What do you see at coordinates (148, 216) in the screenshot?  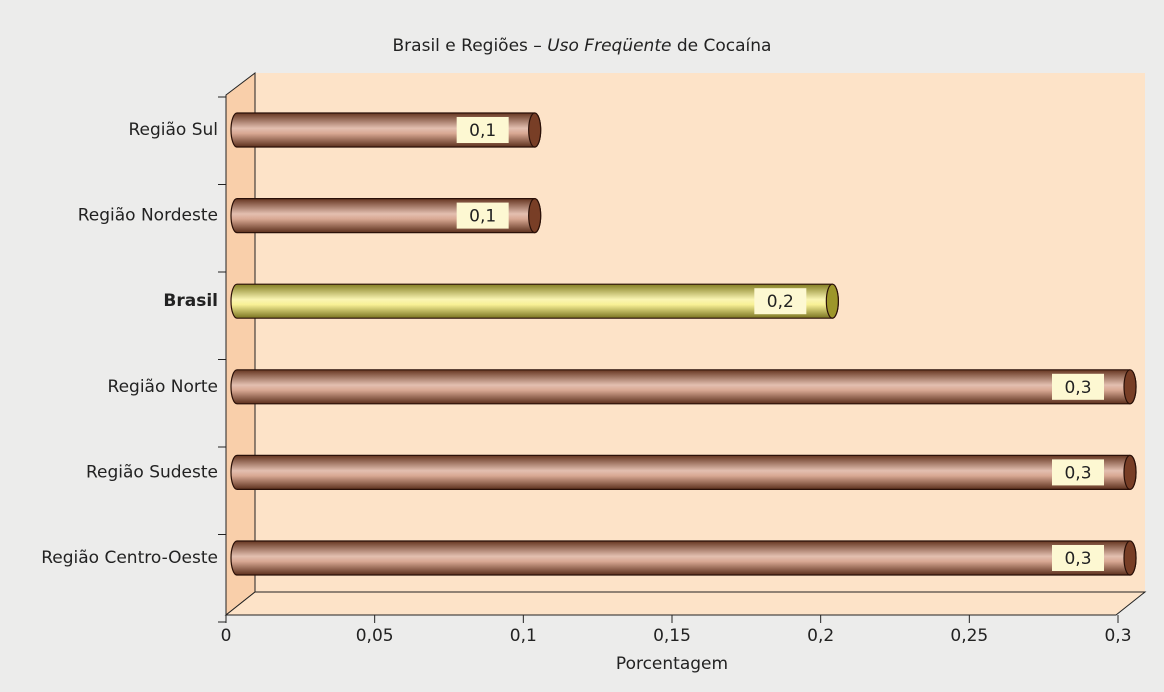 I see `y-tick-label: Região Nordeste` at bounding box center [148, 216].